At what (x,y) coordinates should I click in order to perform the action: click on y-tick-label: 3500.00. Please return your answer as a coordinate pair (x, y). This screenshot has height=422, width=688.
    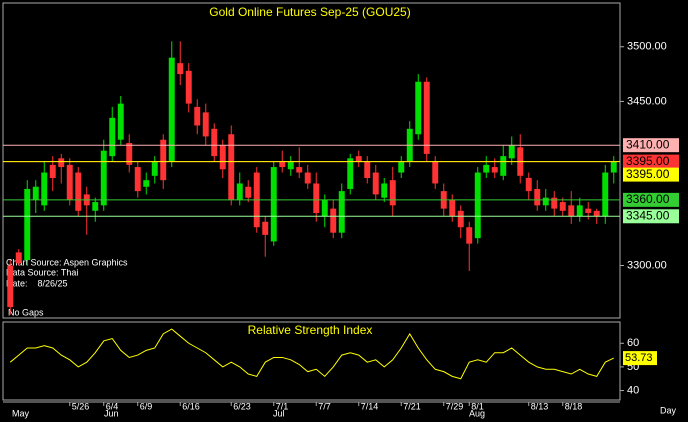
    Looking at the image, I should click on (647, 47).